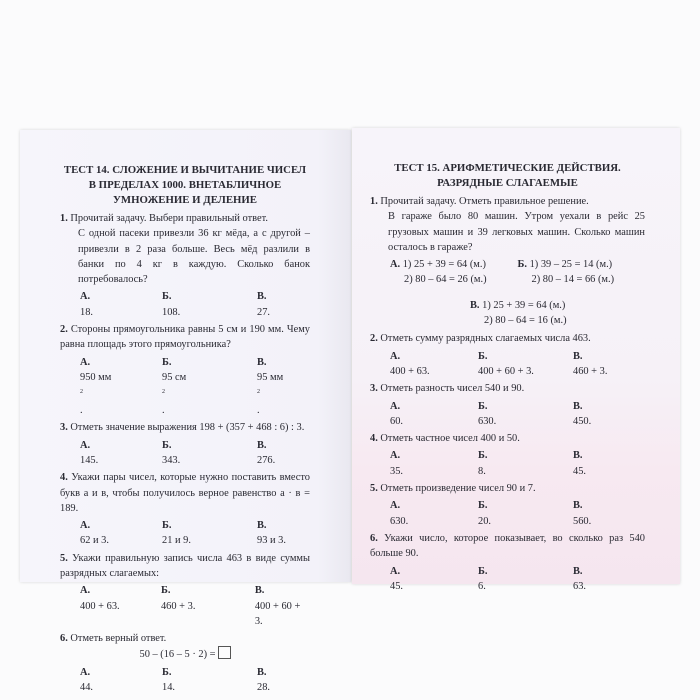 This screenshot has width=700, height=700. I want to click on option-value: 108., so click(171, 312).